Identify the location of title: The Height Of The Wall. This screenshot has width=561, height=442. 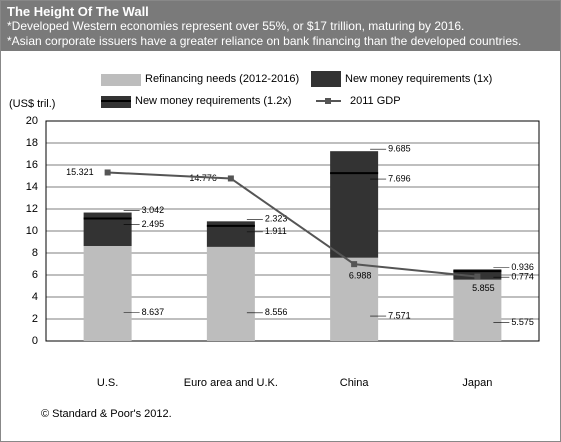
(78, 11).